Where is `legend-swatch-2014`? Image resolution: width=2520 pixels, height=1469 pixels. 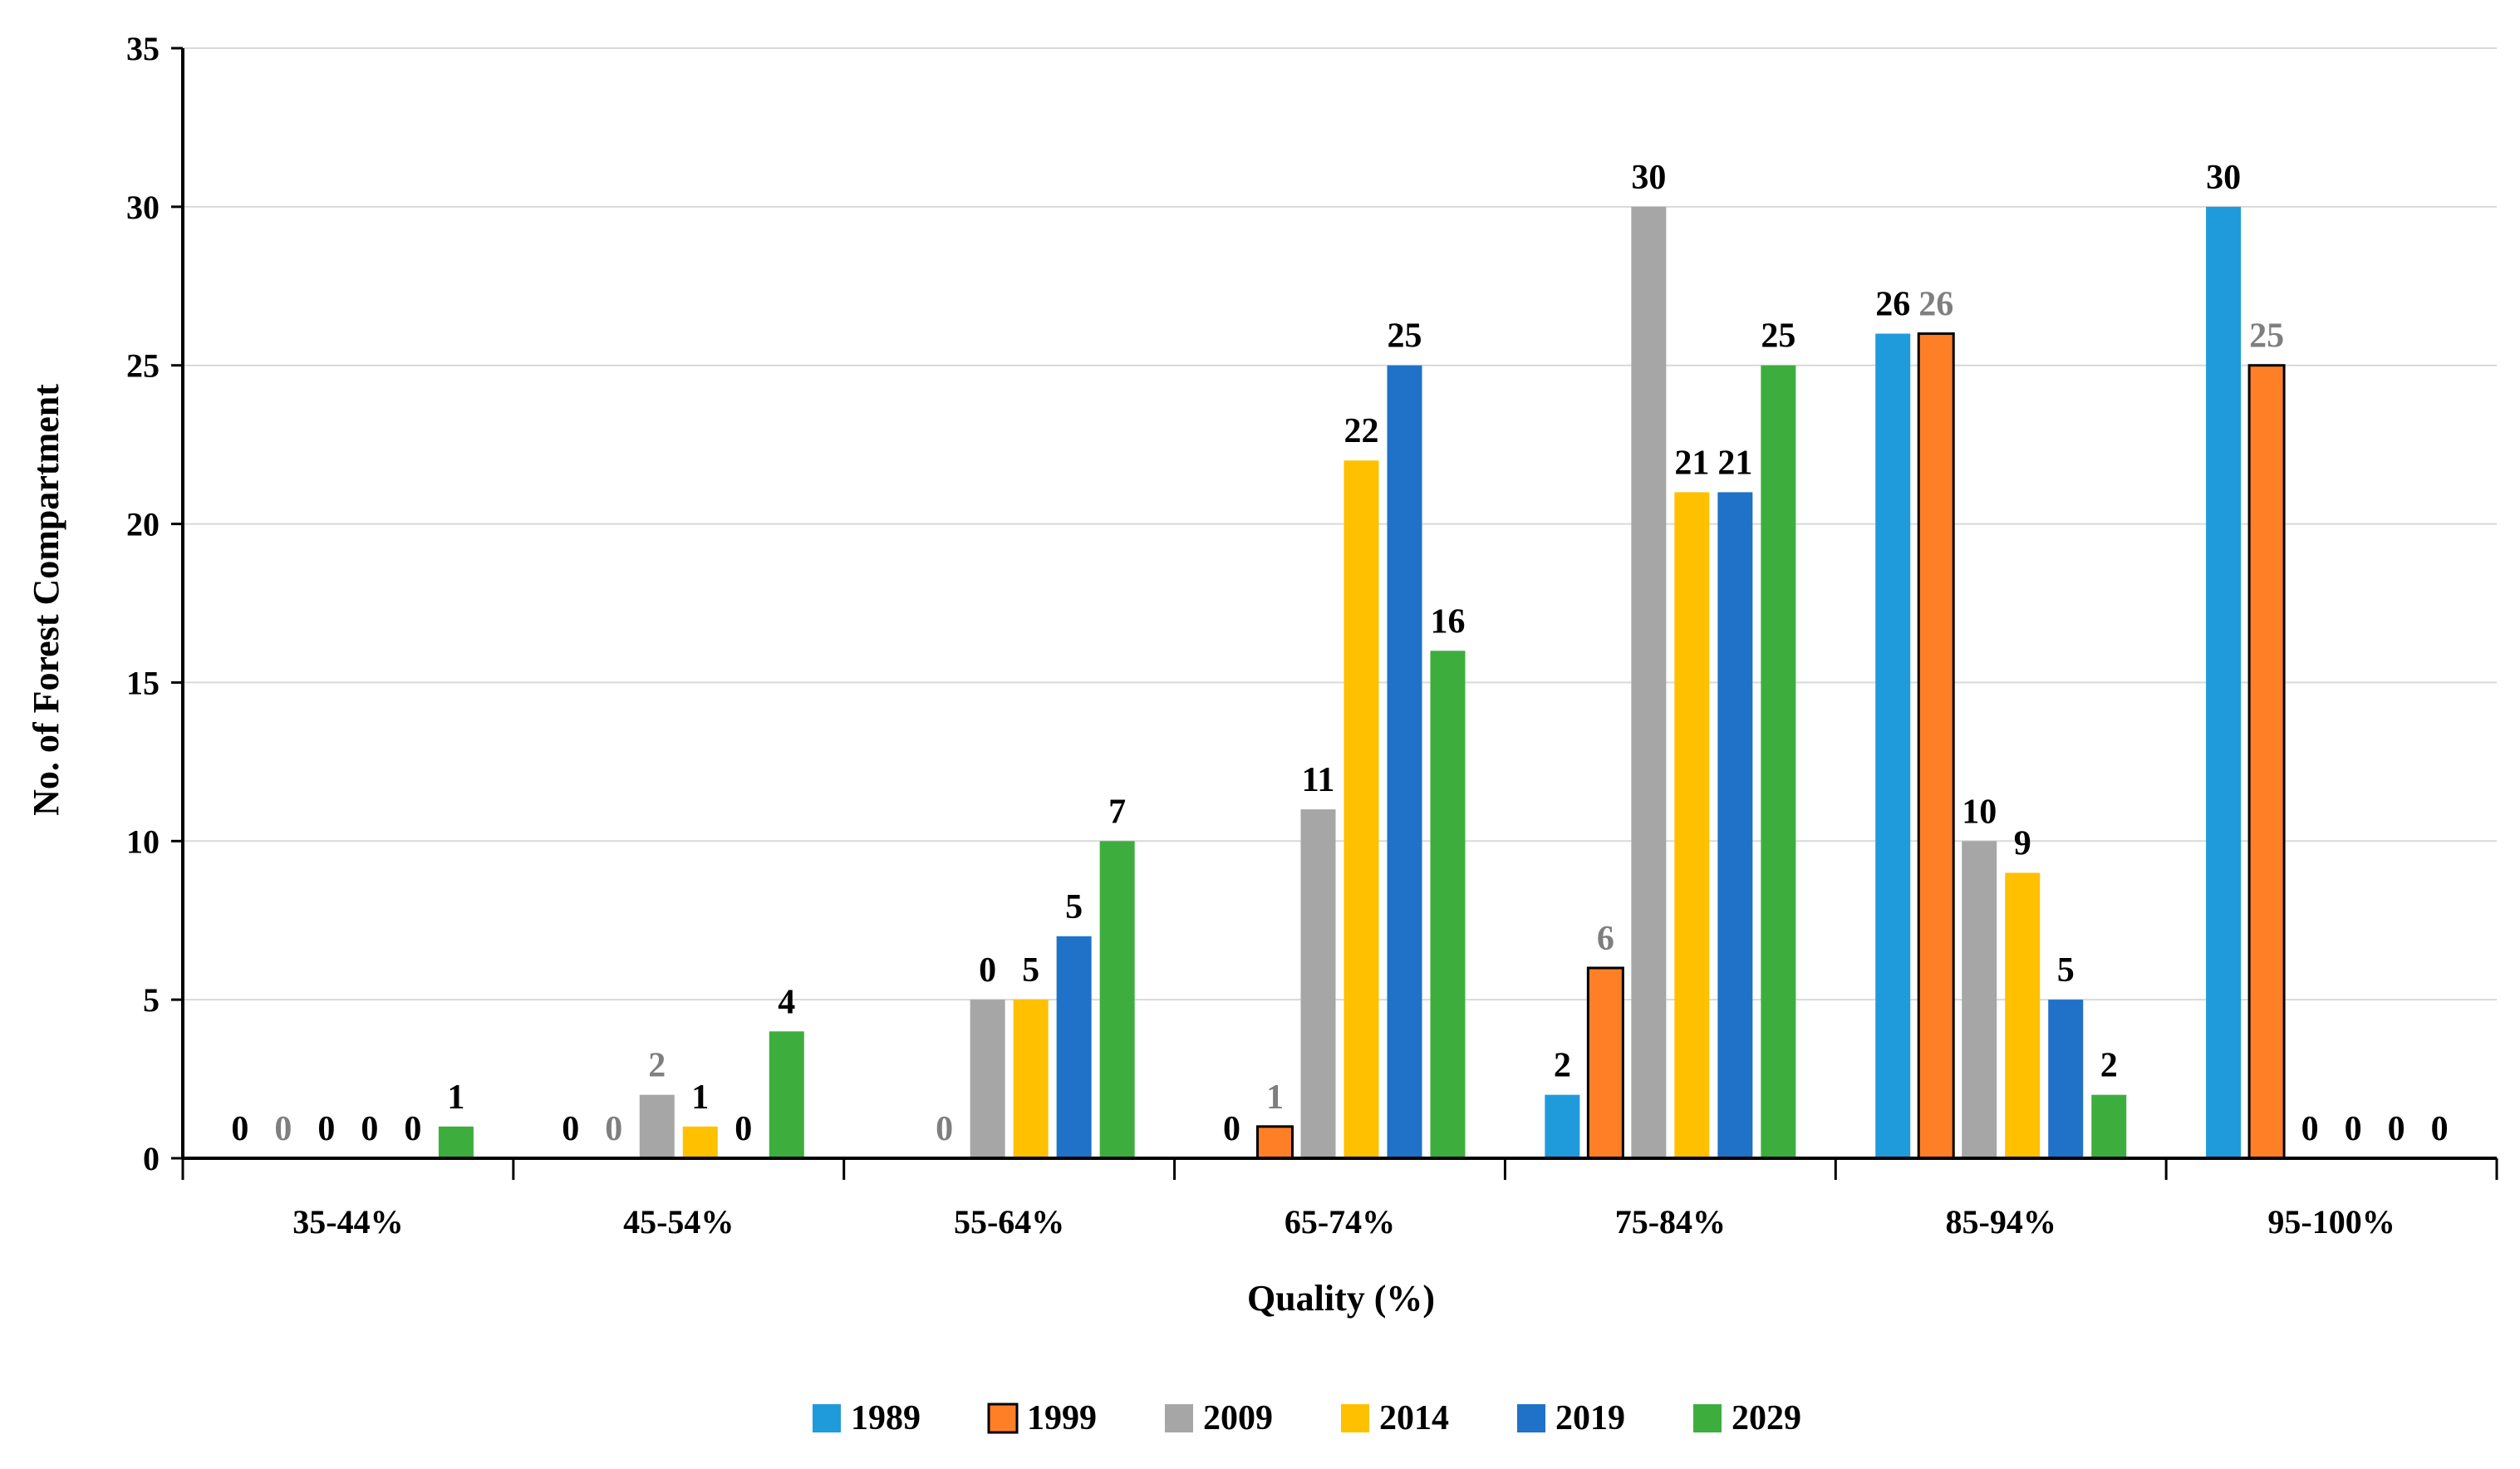 legend-swatch-2014 is located at coordinates (1355, 1418).